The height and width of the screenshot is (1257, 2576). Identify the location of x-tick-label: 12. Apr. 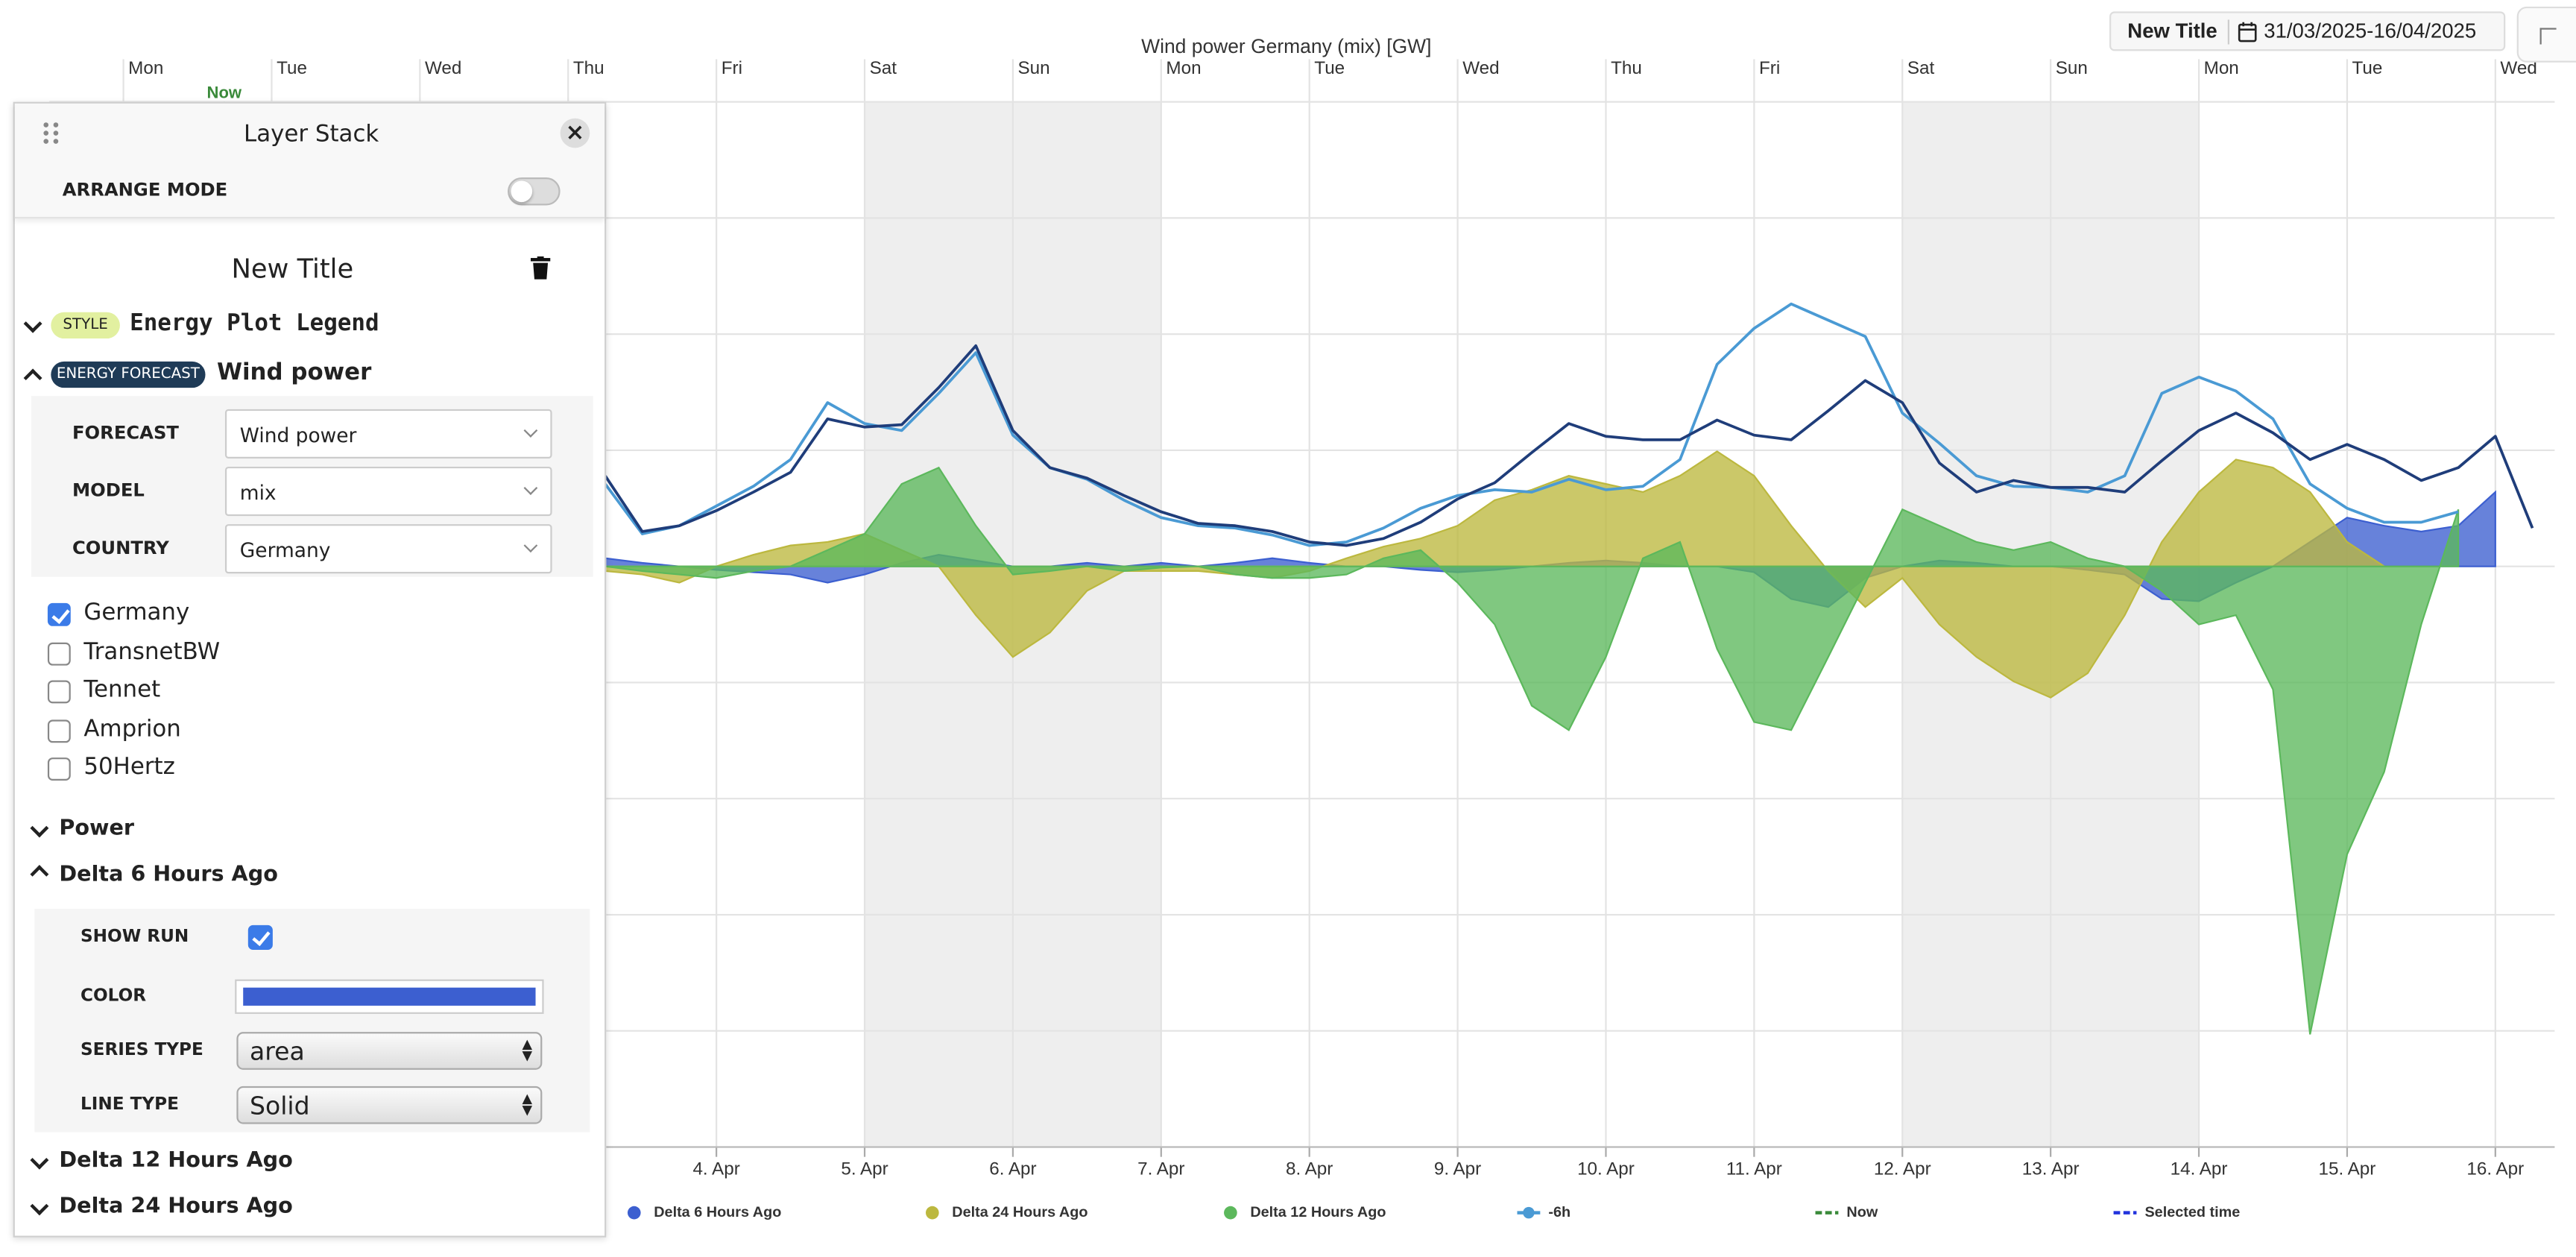
(1902, 1169).